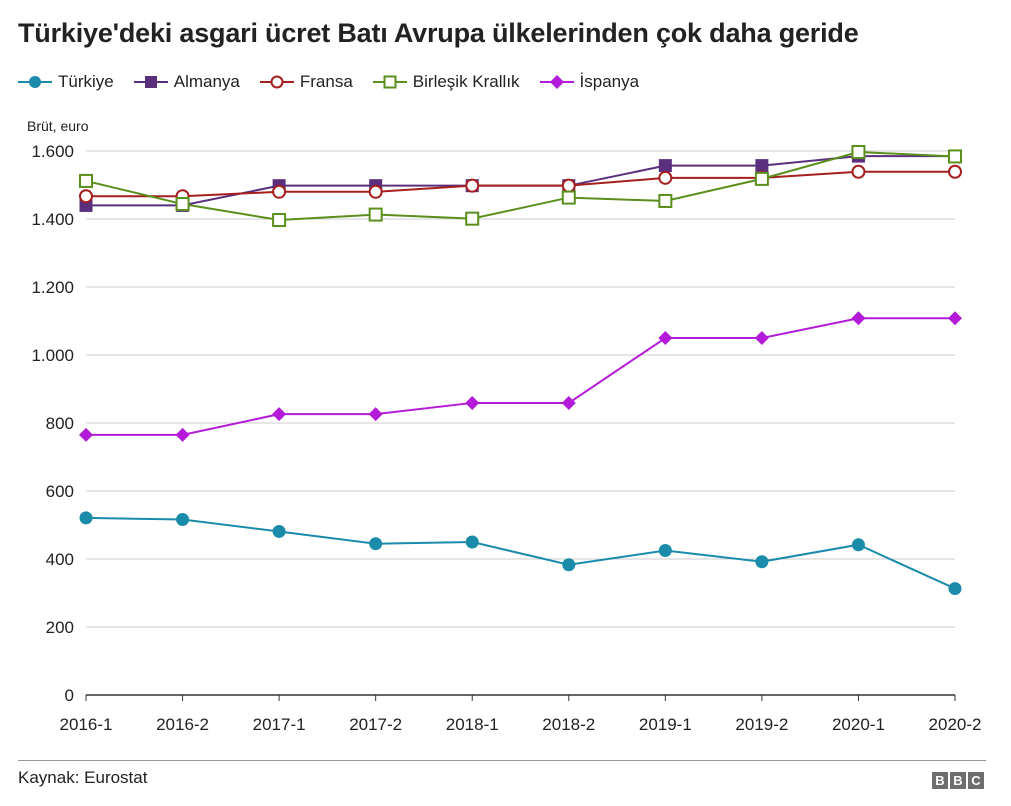 The width and height of the screenshot is (1011, 806). Describe the element at coordinates (276, 82) in the screenshot. I see `legend-marker-open-circle-icon` at that location.